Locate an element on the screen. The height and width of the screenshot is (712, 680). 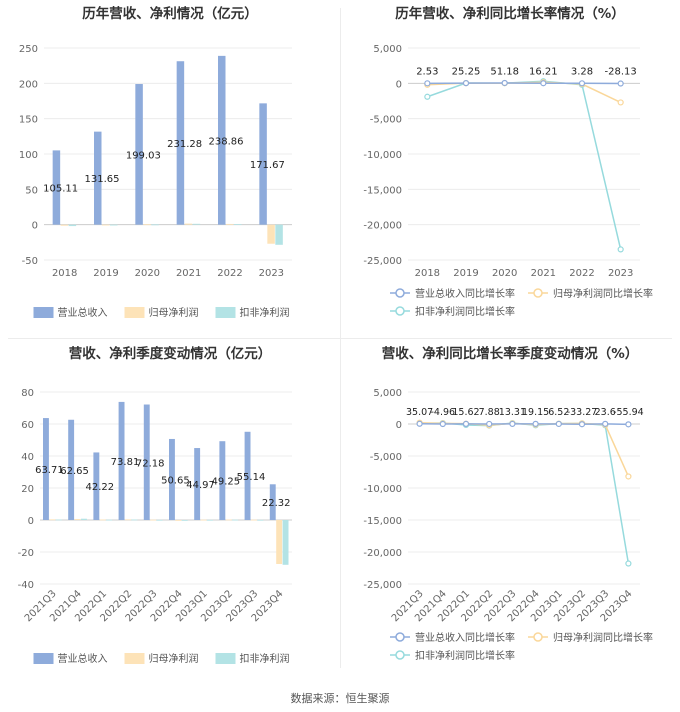
revenue-growth-data-label: -28.13 is located at coordinates (621, 71).